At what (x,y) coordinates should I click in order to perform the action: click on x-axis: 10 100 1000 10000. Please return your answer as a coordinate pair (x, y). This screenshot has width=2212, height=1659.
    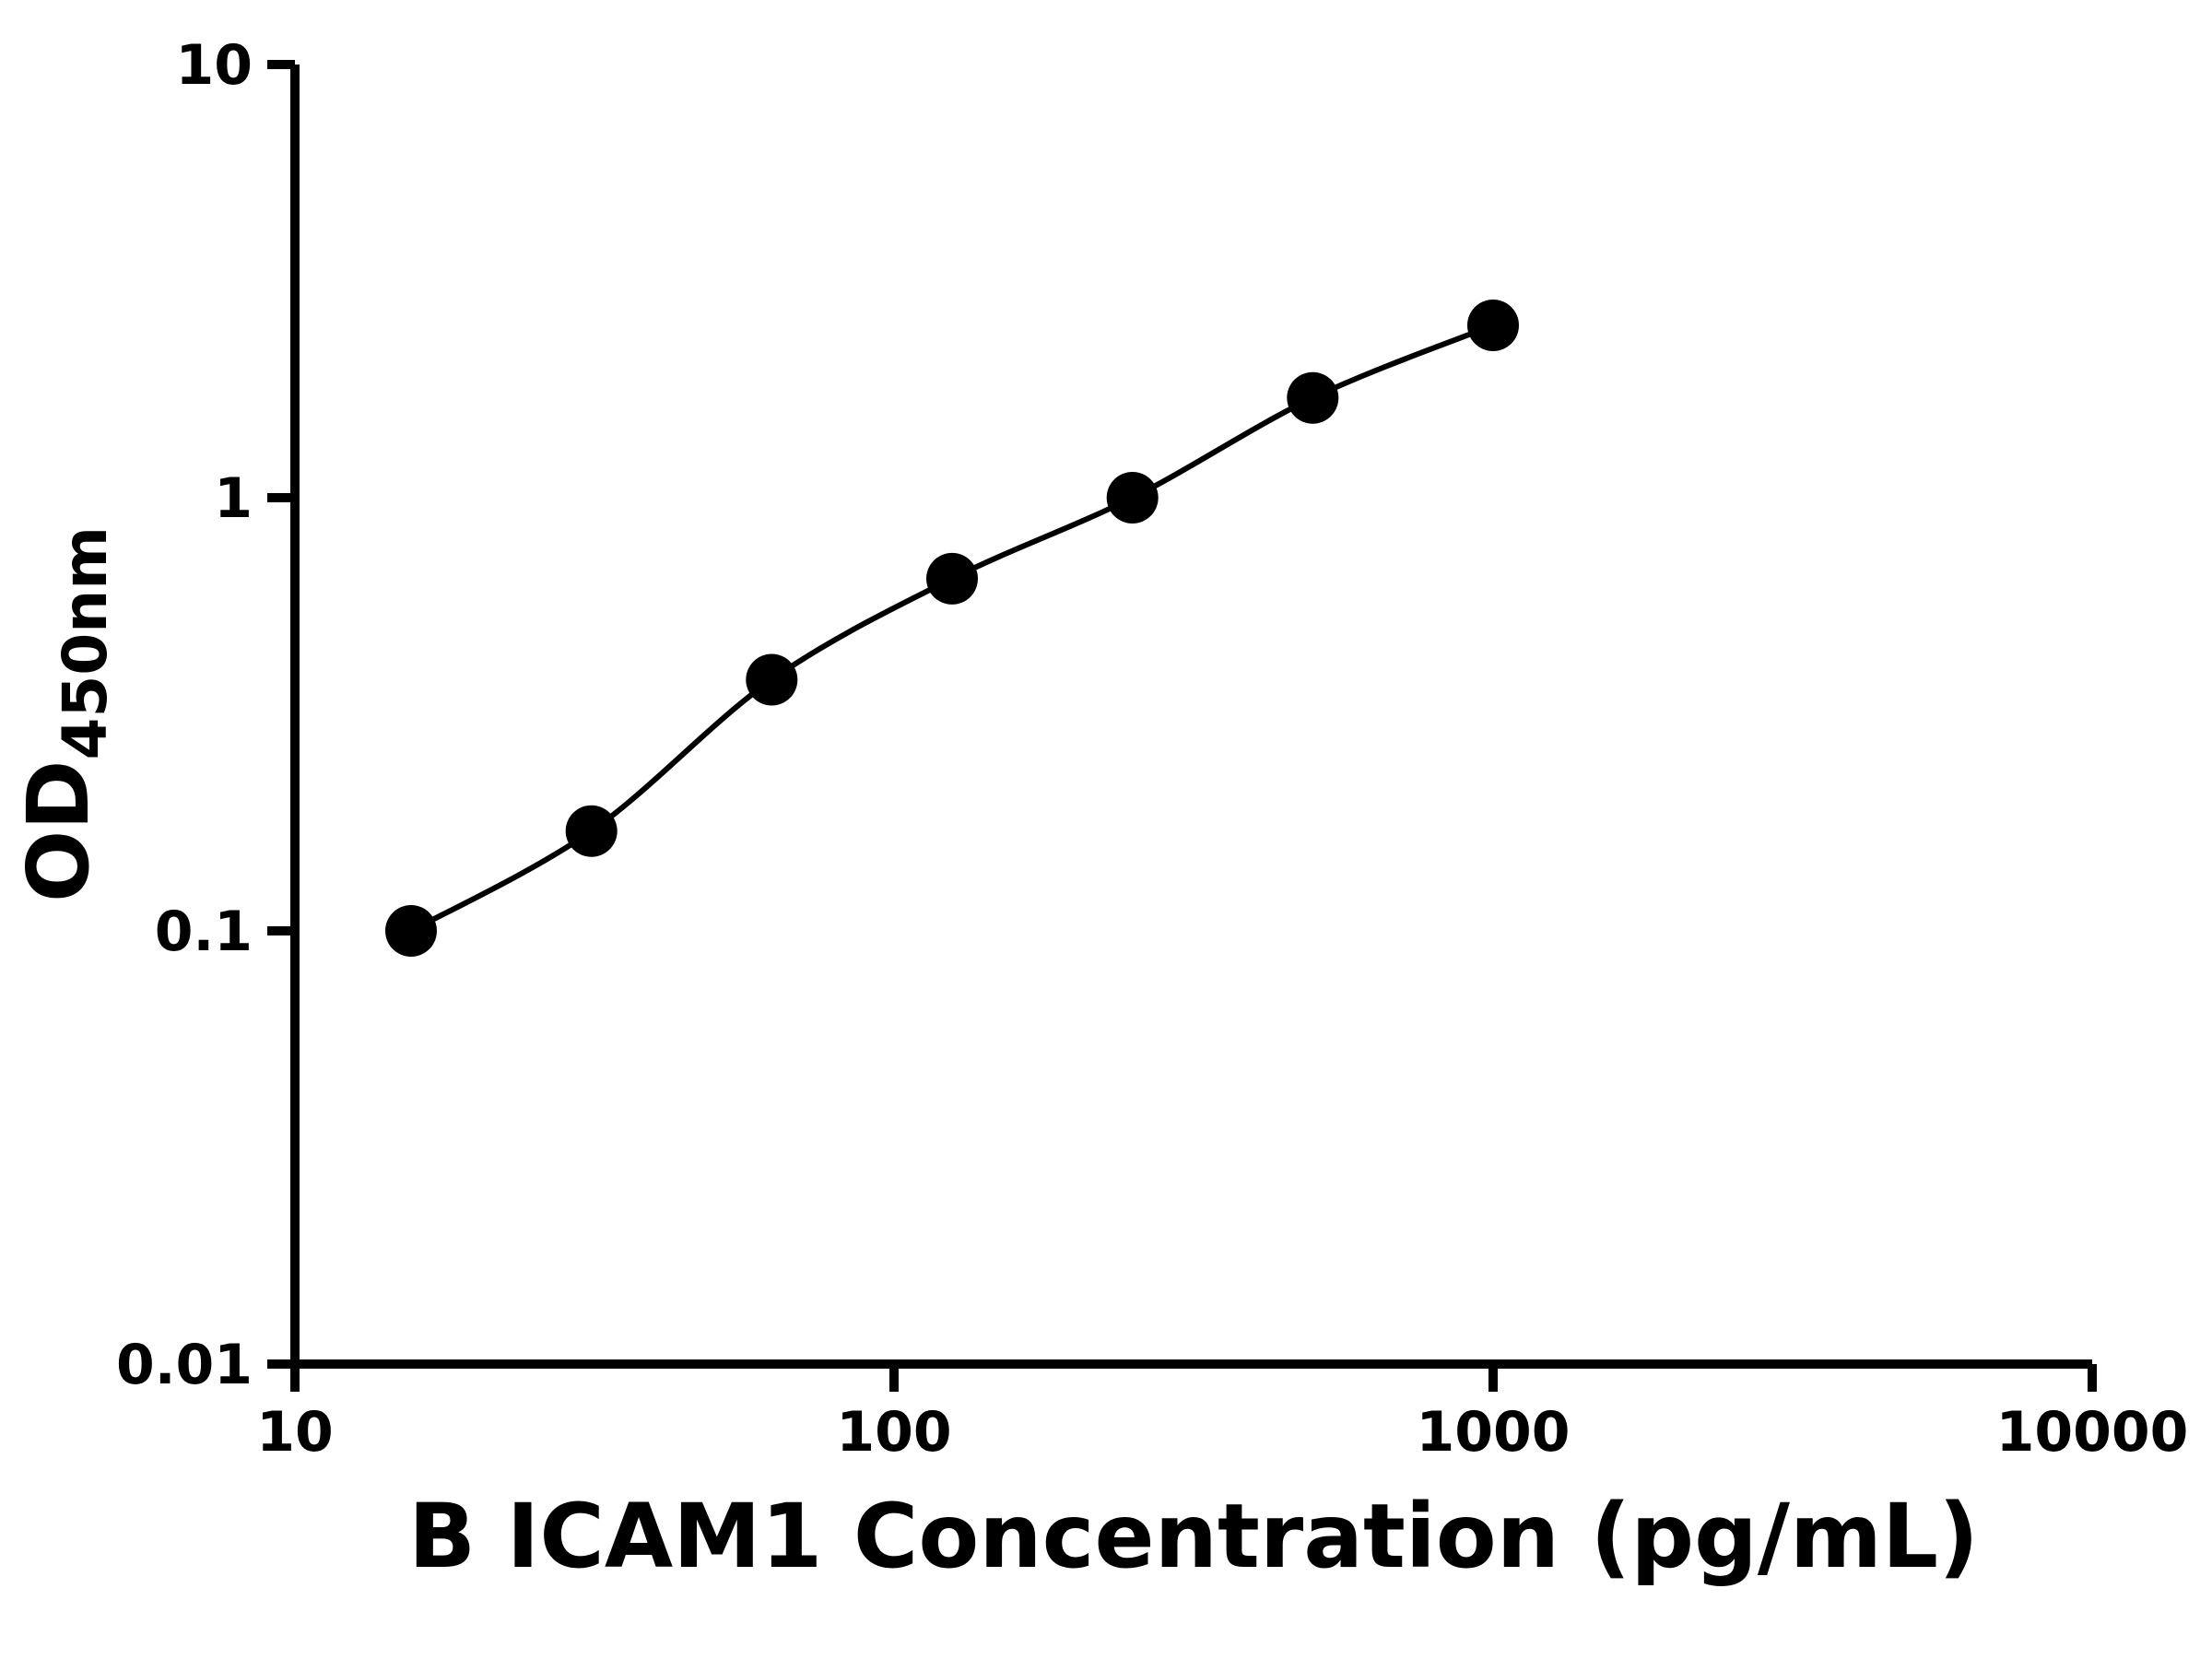
    Looking at the image, I should click on (1222, 1412).